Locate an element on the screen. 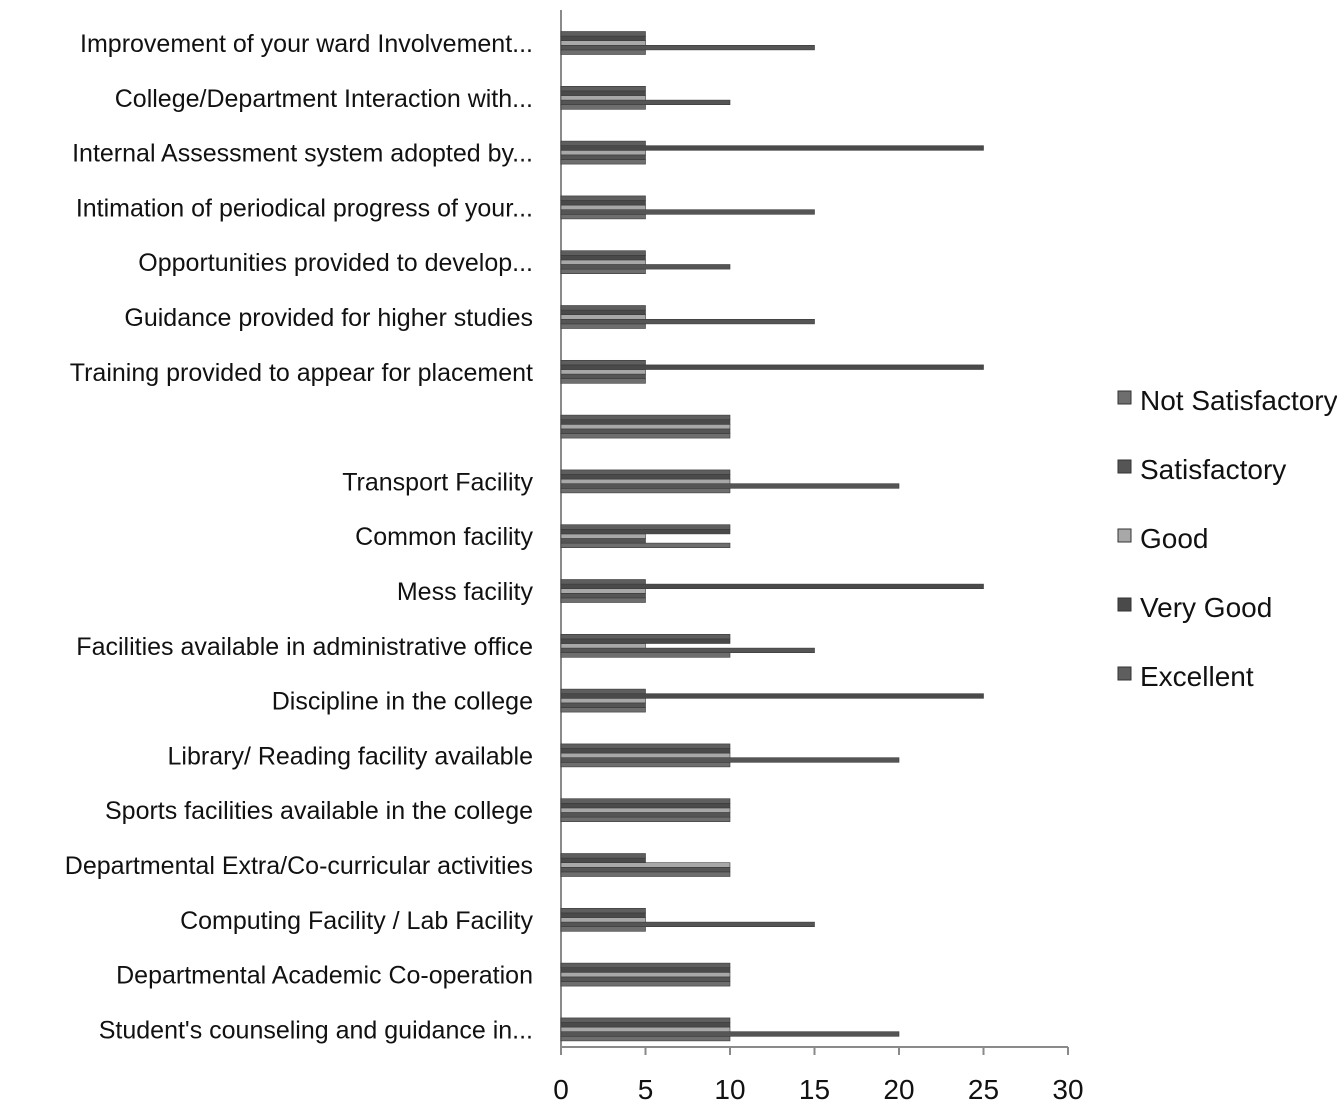 This screenshot has height=1113, width=1337. x-tick-label: 15 is located at coordinates (814, 1089).